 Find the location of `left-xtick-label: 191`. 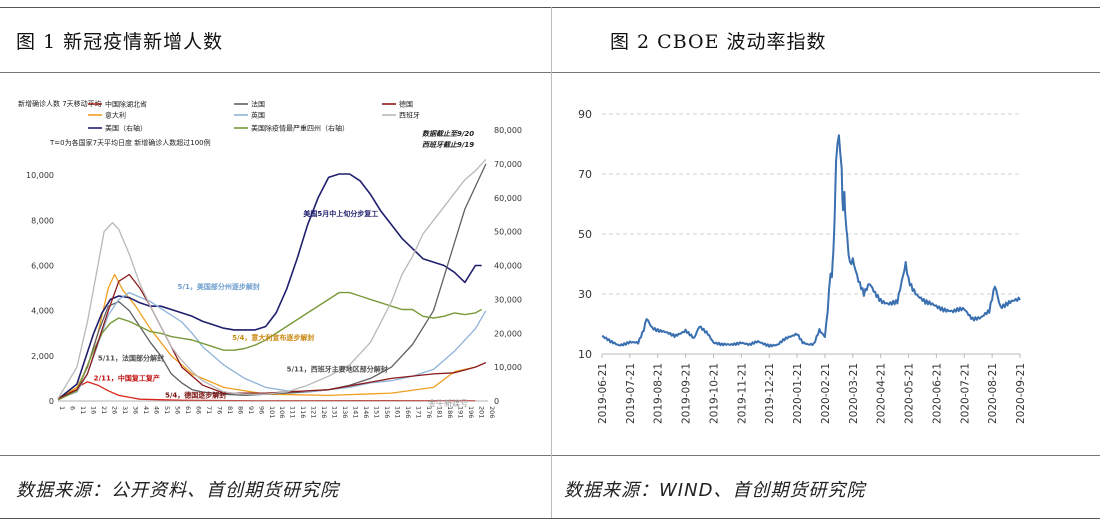

left-xtick-label: 191 is located at coordinates (461, 412).